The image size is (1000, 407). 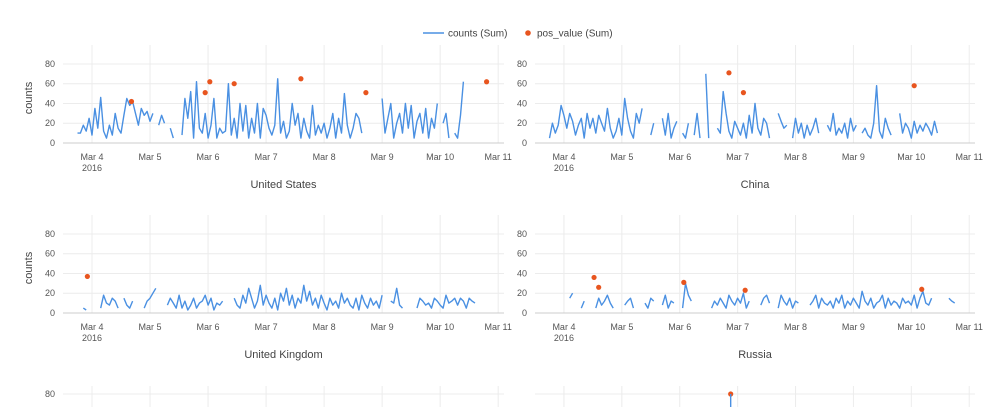 What do you see at coordinates (911, 327) in the screenshot?
I see `x-tick-label: Mar 10` at bounding box center [911, 327].